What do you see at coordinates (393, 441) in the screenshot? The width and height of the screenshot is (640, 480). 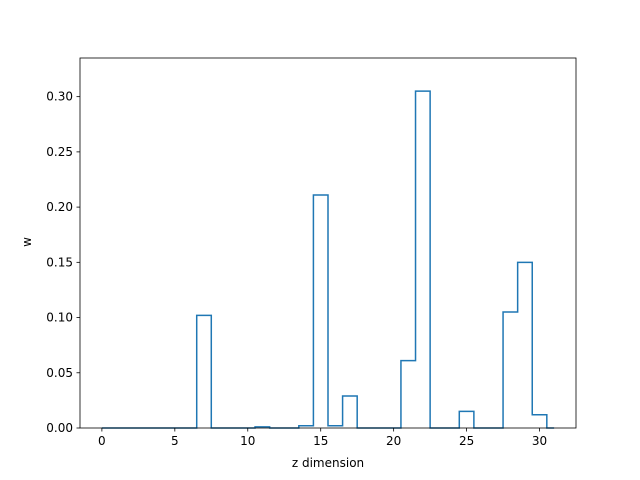 I see `x-tick-label: 20` at bounding box center [393, 441].